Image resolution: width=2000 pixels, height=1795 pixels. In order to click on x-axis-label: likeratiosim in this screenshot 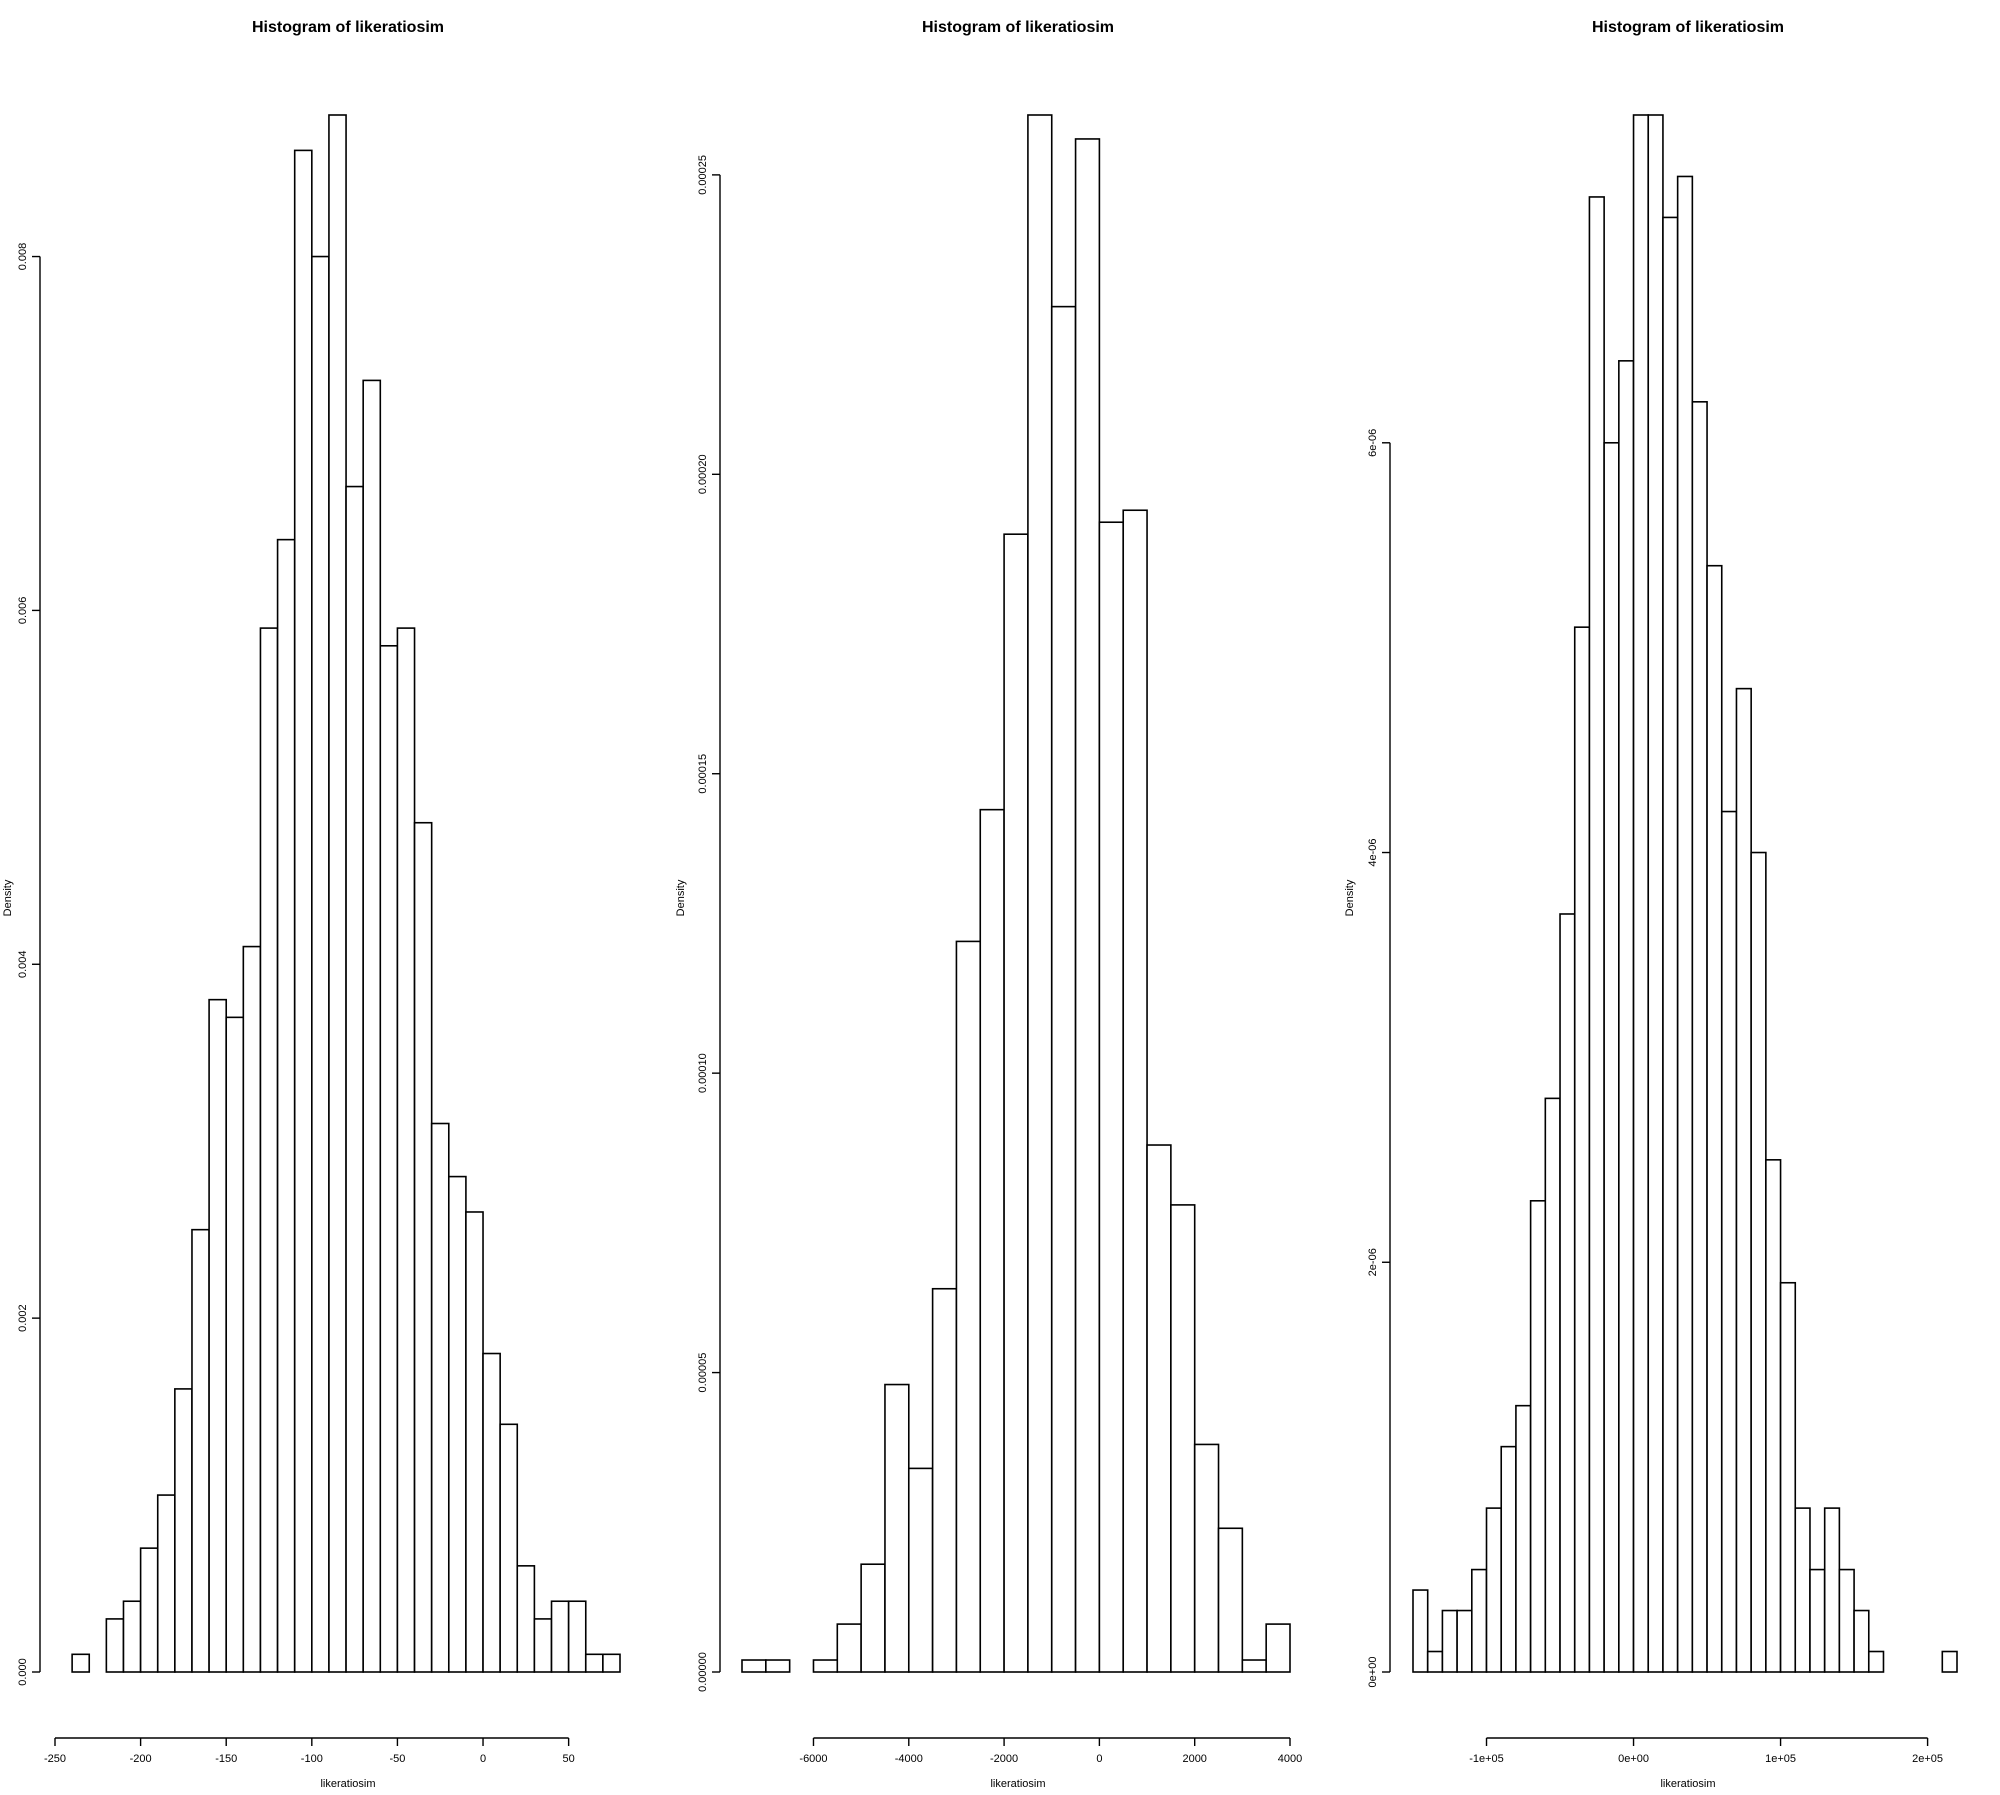, I will do `click(347, 1784)`.